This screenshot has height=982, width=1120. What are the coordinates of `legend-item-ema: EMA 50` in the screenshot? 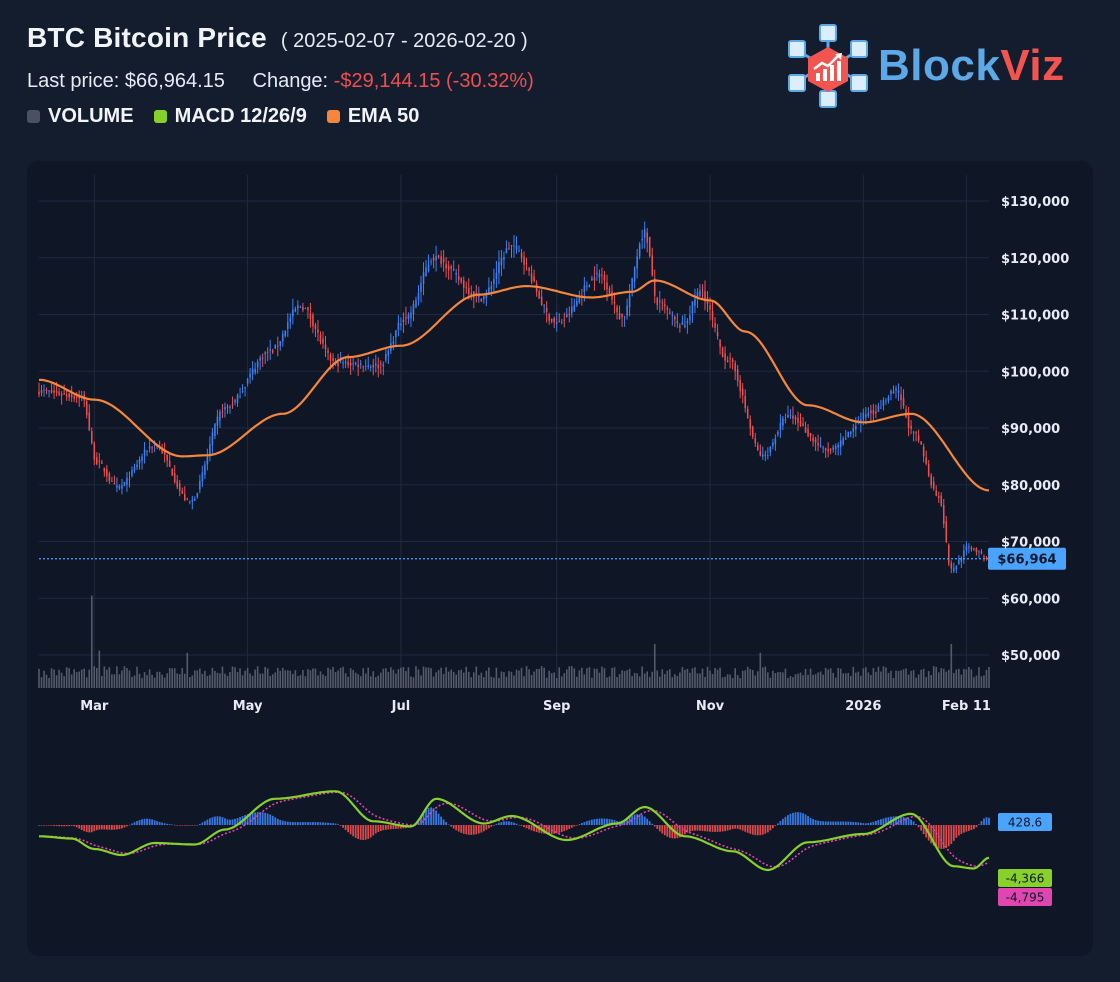 It's located at (373, 116).